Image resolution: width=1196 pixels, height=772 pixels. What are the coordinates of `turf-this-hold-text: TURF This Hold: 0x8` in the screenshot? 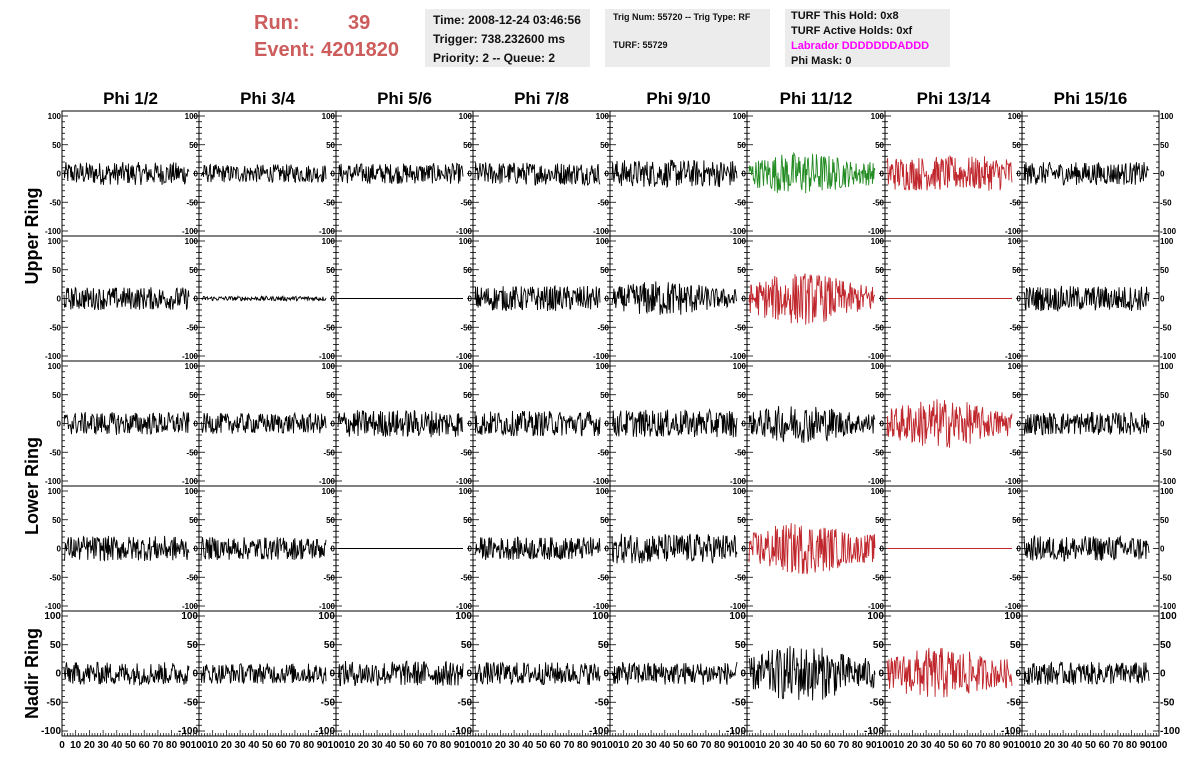 It's located at (845, 16).